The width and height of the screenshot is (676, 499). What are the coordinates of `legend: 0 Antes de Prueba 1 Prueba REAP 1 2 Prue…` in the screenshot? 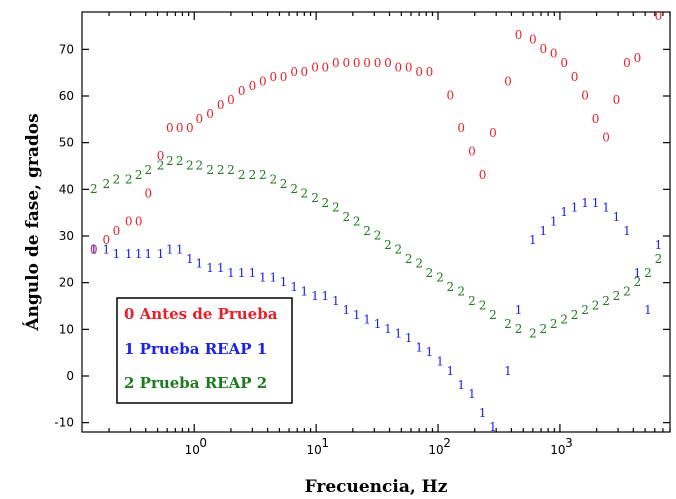 It's located at (204, 350).